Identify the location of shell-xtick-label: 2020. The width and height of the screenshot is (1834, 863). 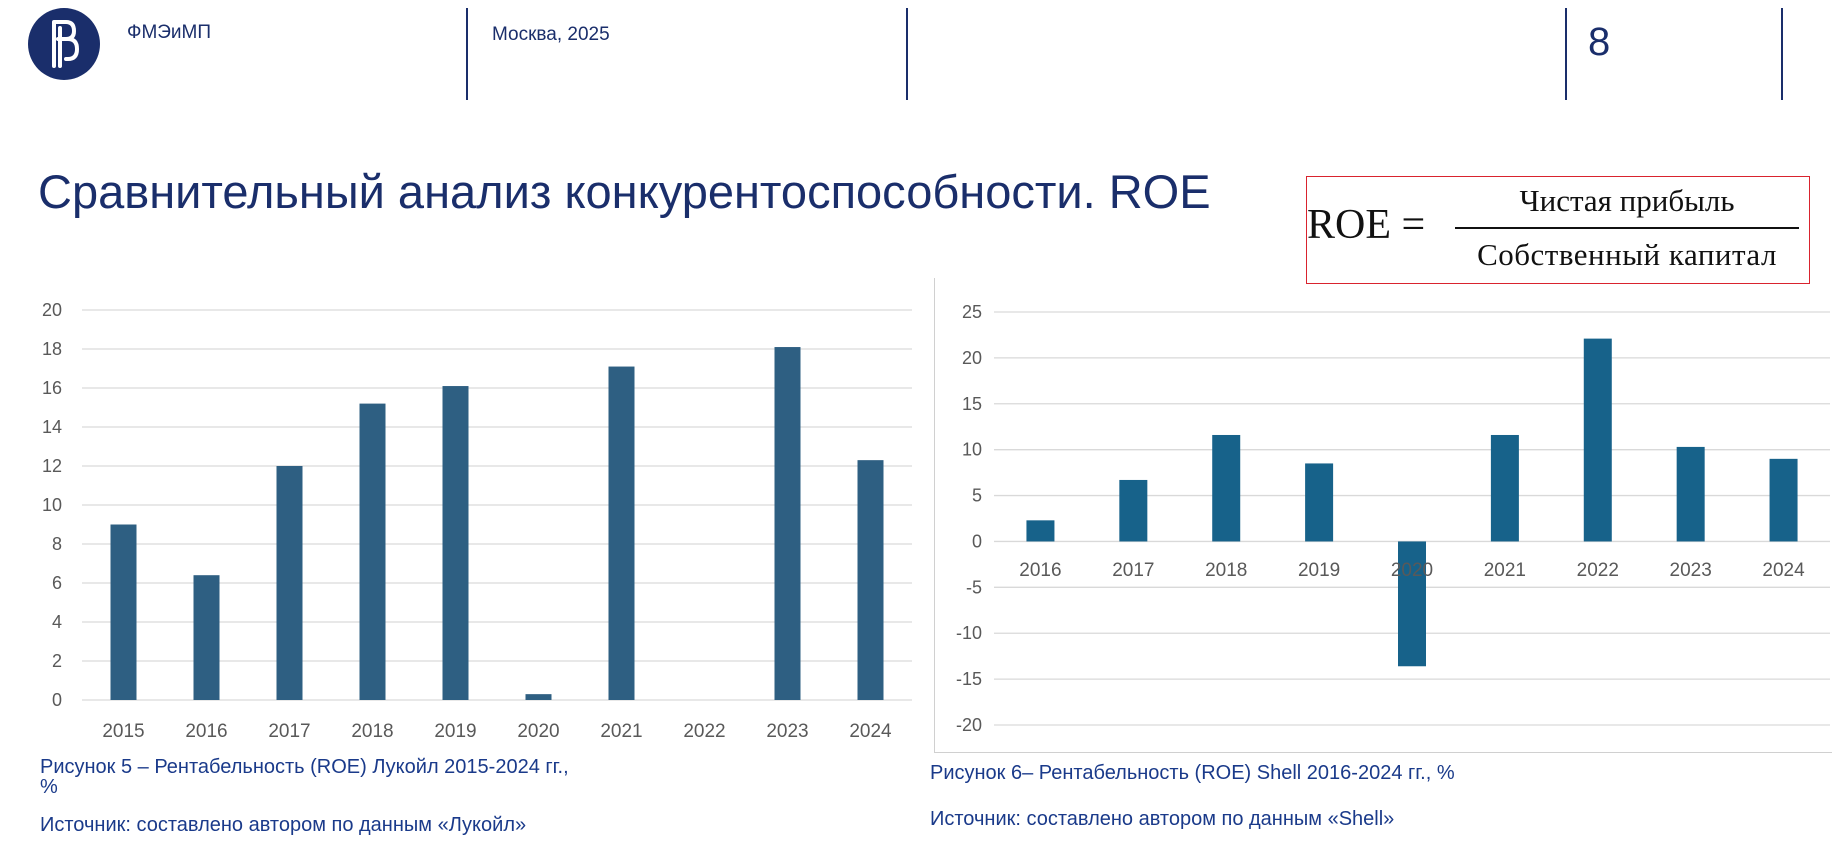
(1412, 570).